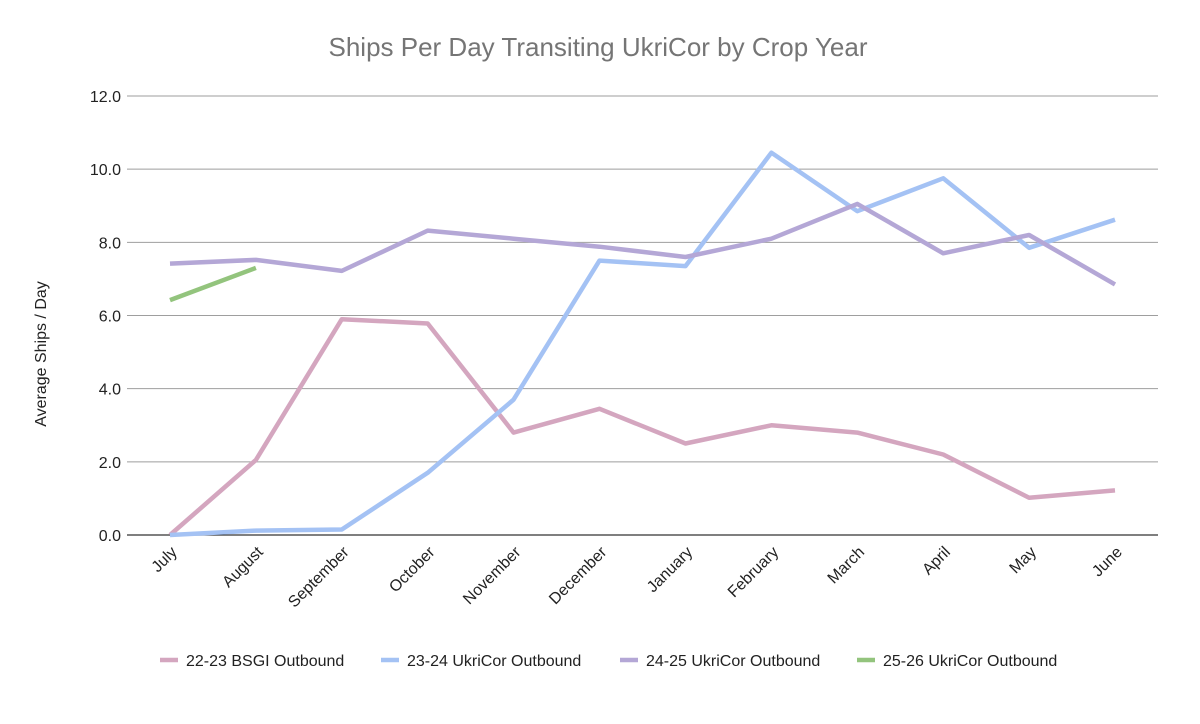 Image resolution: width=1200 pixels, height=724 pixels. Describe the element at coordinates (265, 661) in the screenshot. I see `legend-label: 22-23 BSGI Outbound` at that location.